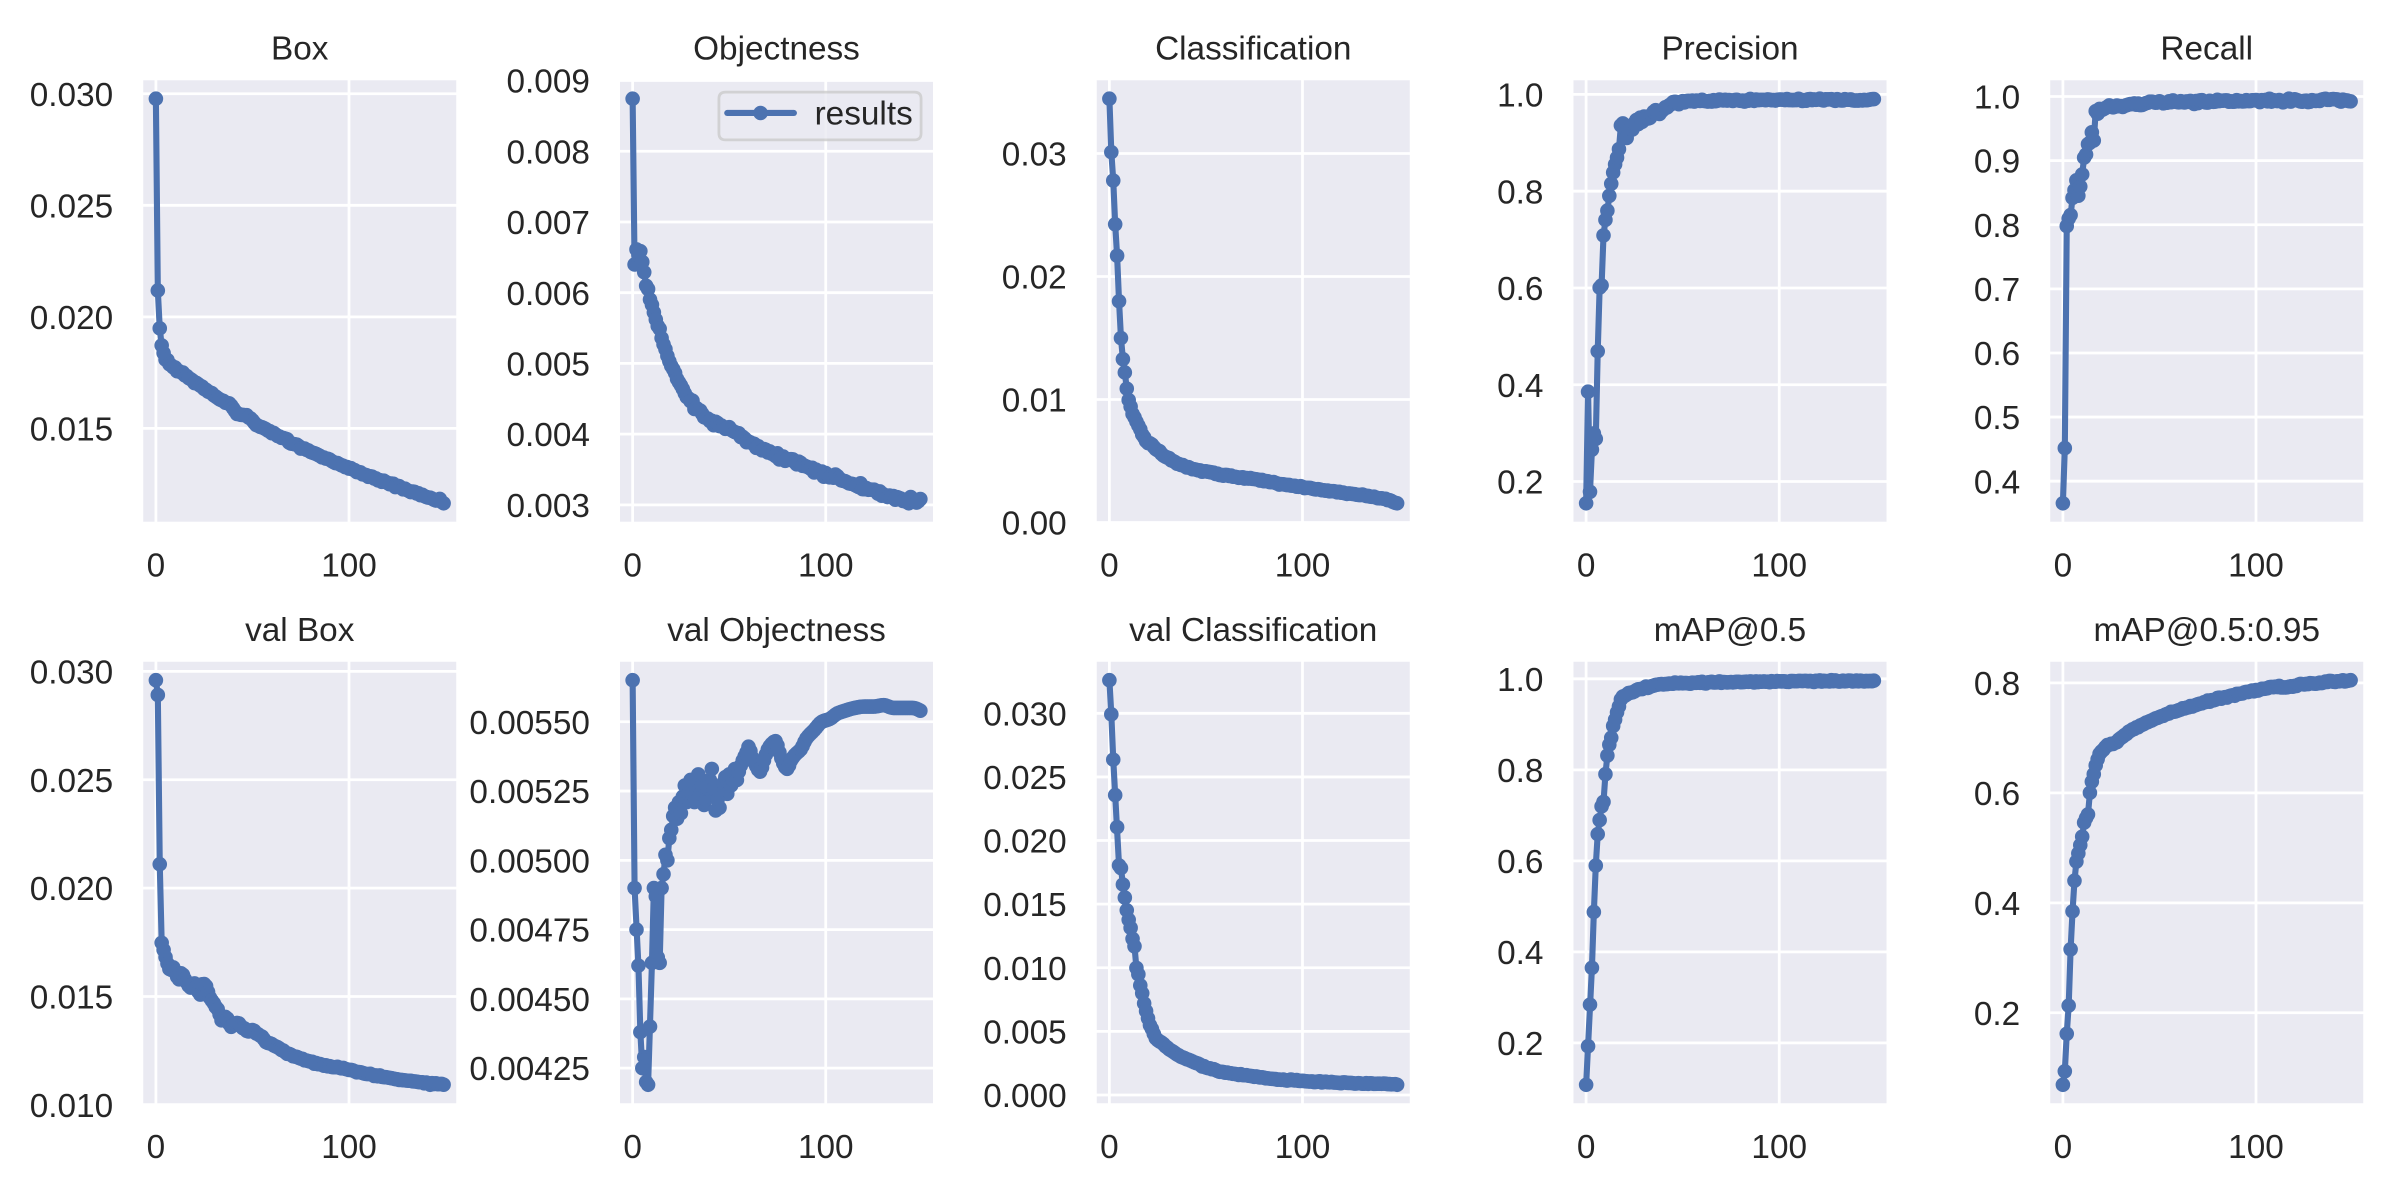  I want to click on svg-text: 0.00450, so click(529, 1000).